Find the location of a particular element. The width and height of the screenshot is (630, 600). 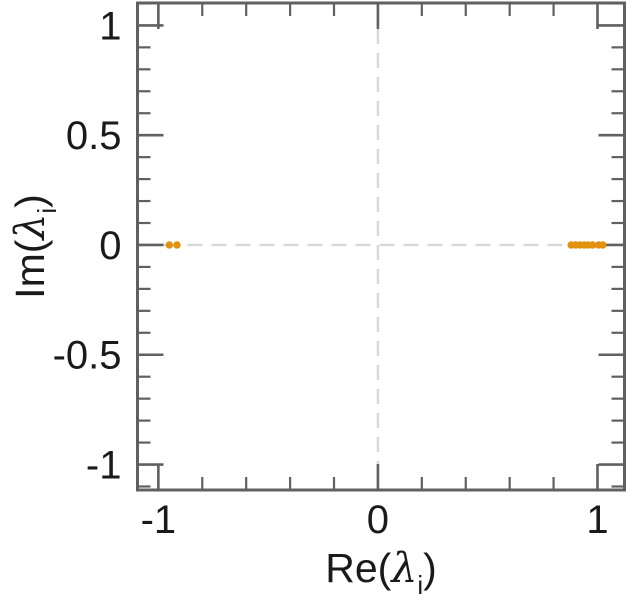

x-tick-label: -1 is located at coordinates (159, 520).